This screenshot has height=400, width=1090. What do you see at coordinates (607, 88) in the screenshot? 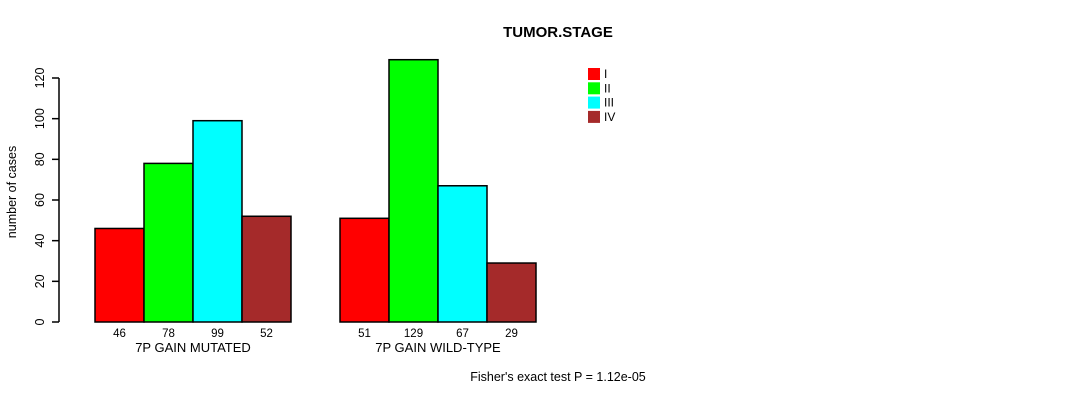
I see `legend-label-II: II` at bounding box center [607, 88].